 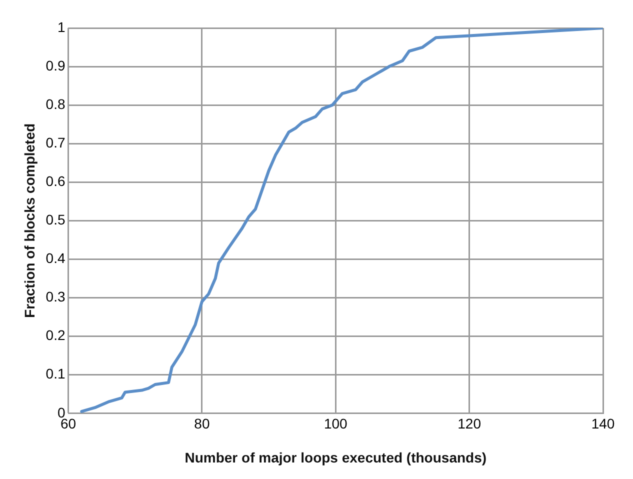 I want to click on y-tick-label: 0.4, so click(x=56, y=258).